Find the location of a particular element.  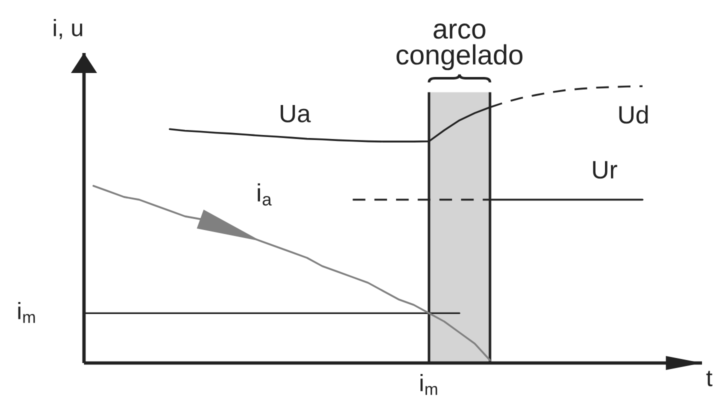

series-label: i$_{a}$ is located at coordinates (265, 194).